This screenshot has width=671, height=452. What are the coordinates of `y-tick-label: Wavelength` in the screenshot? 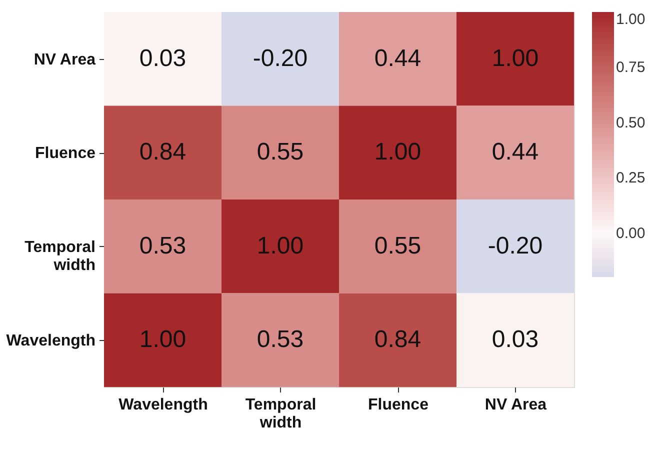 It's located at (51, 341).